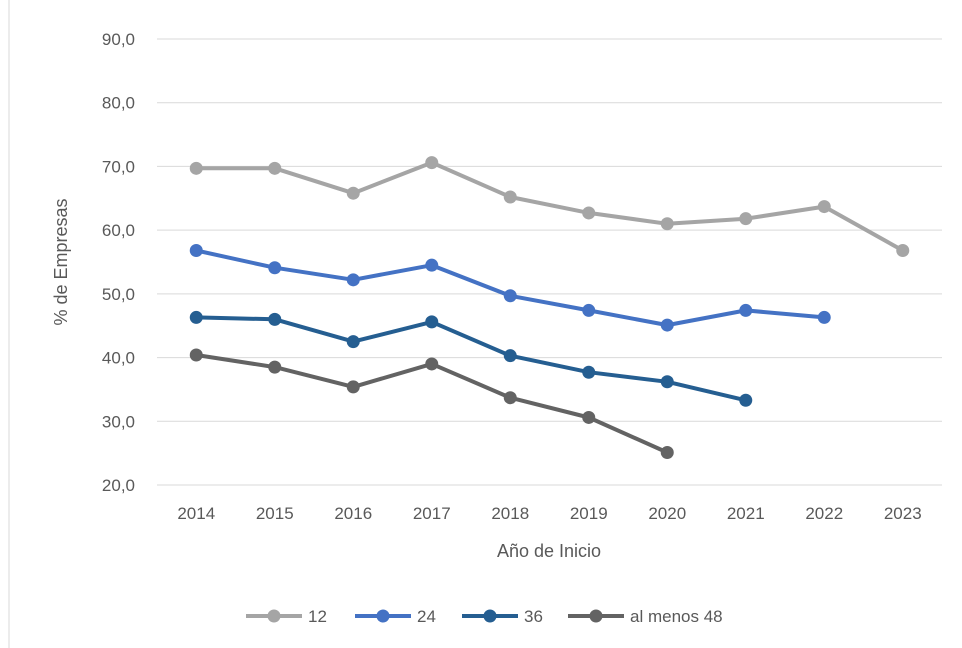 Image resolution: width=962 pixels, height=648 pixels. I want to click on y-axis-ticks: 20,0 30,0 40,0 50,0 60,0 70,0 80,0 90,0, so click(118, 262).